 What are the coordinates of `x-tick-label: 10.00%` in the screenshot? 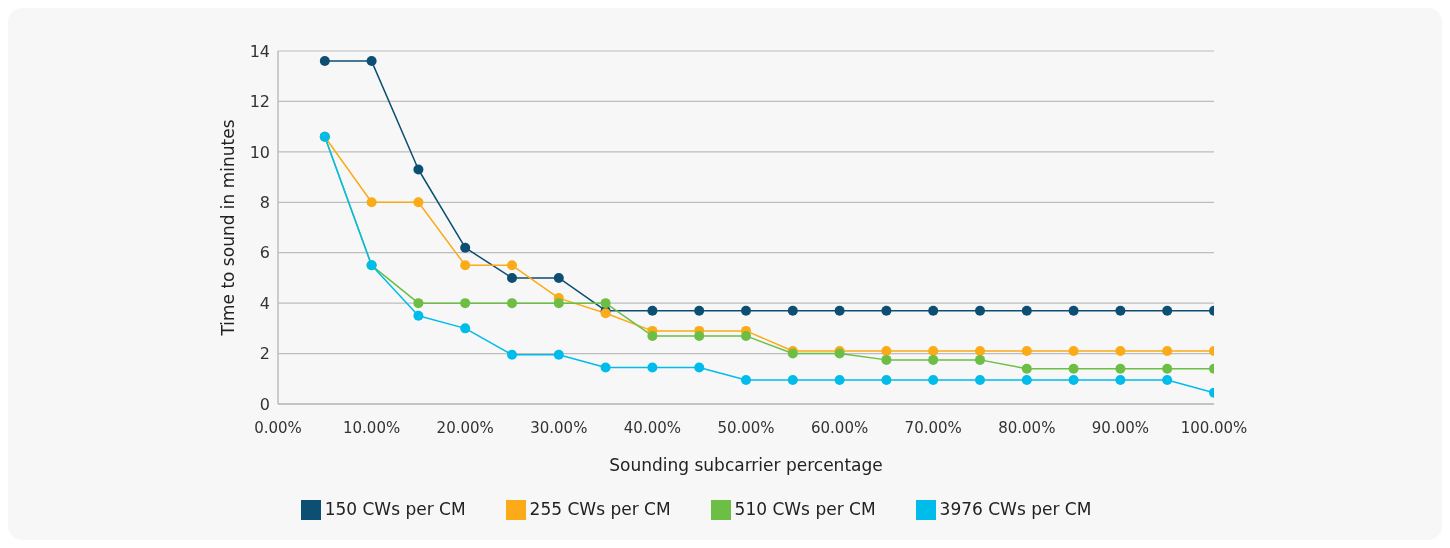 It's located at (372, 427).